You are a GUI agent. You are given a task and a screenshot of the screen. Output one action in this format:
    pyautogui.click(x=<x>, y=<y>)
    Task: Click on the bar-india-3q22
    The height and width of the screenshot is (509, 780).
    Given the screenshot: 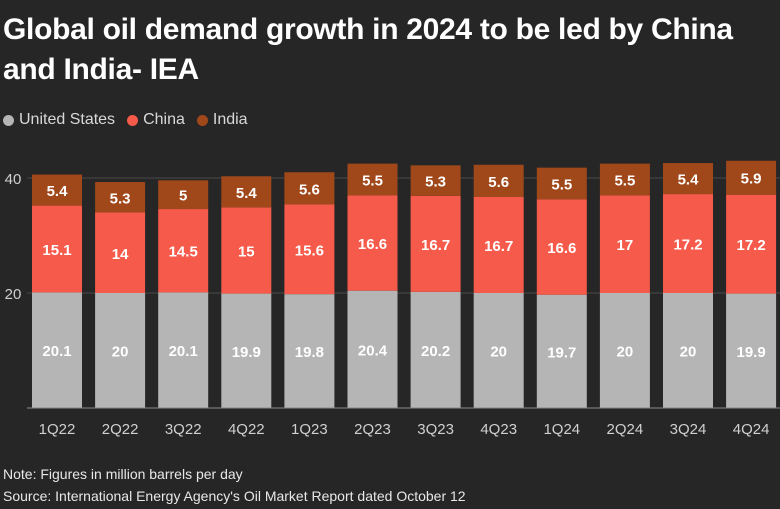 What is the action you would take?
    pyautogui.click(x=183, y=195)
    